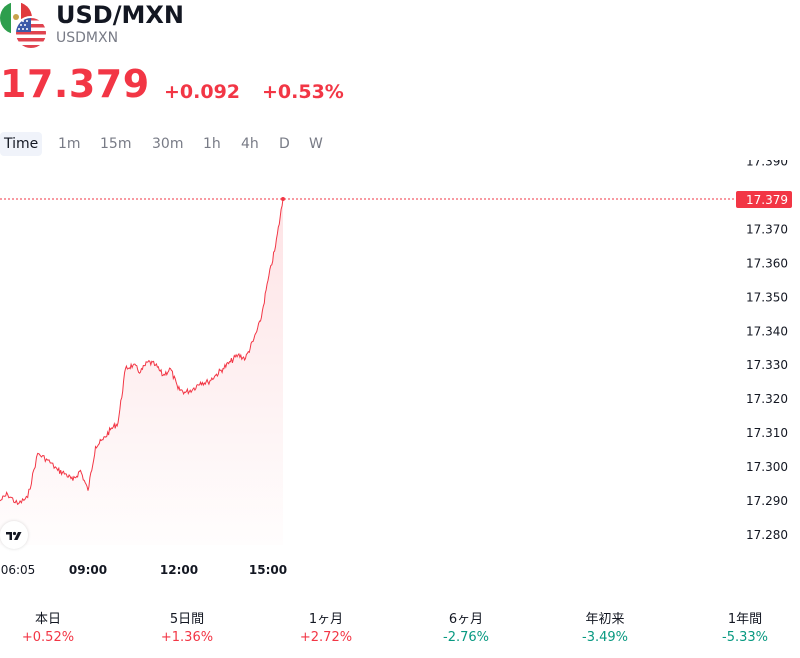 Image resolution: width=800 pixels, height=658 pixels. I want to click on y-tick-label: 17.350, so click(767, 297).